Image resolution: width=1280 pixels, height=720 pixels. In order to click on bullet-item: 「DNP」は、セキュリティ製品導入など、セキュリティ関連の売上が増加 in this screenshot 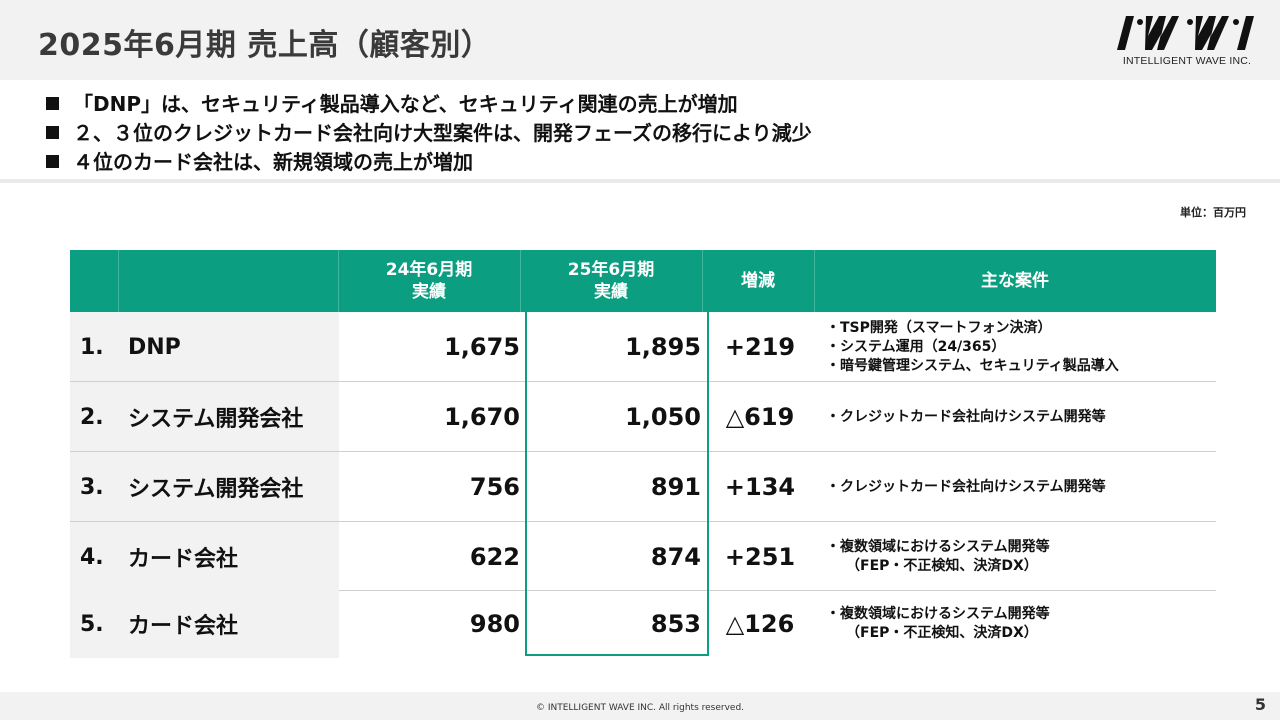, I will do `click(663, 104)`.